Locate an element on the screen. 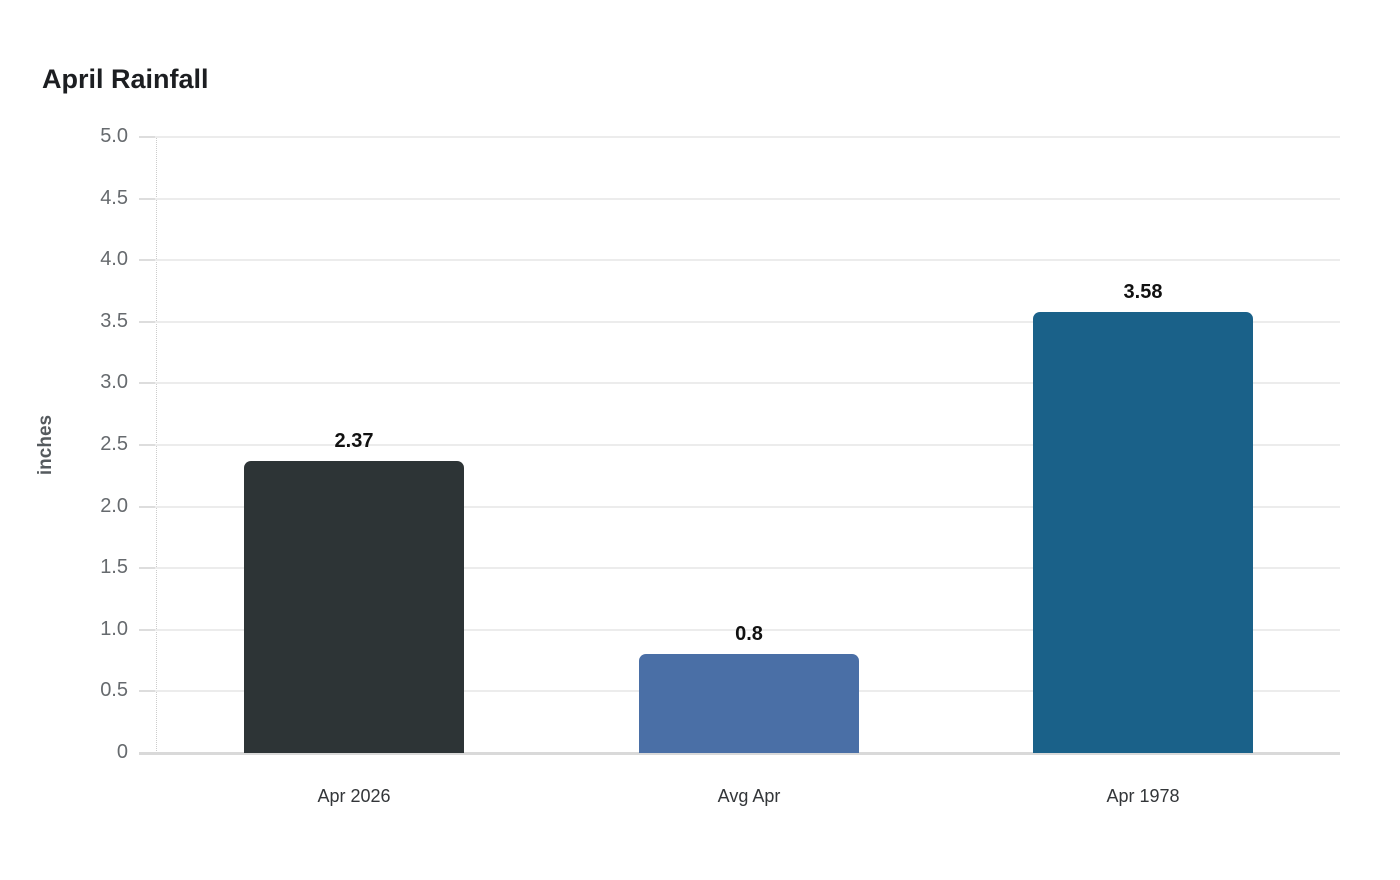  x-axis-baseline is located at coordinates (739, 753).